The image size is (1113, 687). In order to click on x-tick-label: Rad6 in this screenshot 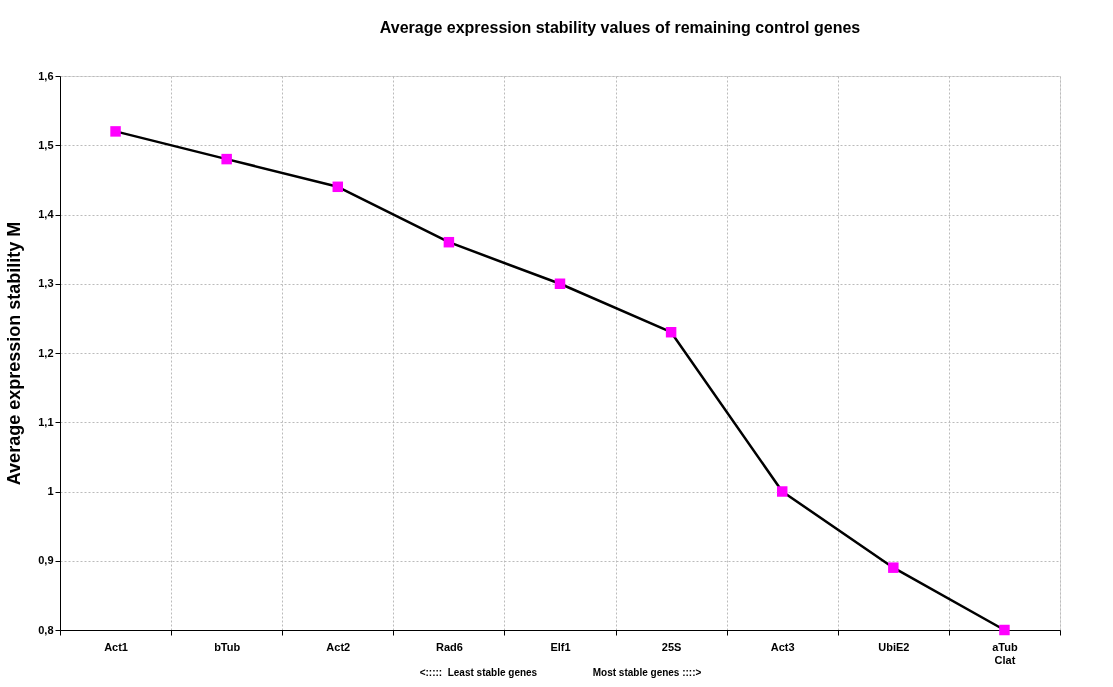, I will do `click(449, 646)`.